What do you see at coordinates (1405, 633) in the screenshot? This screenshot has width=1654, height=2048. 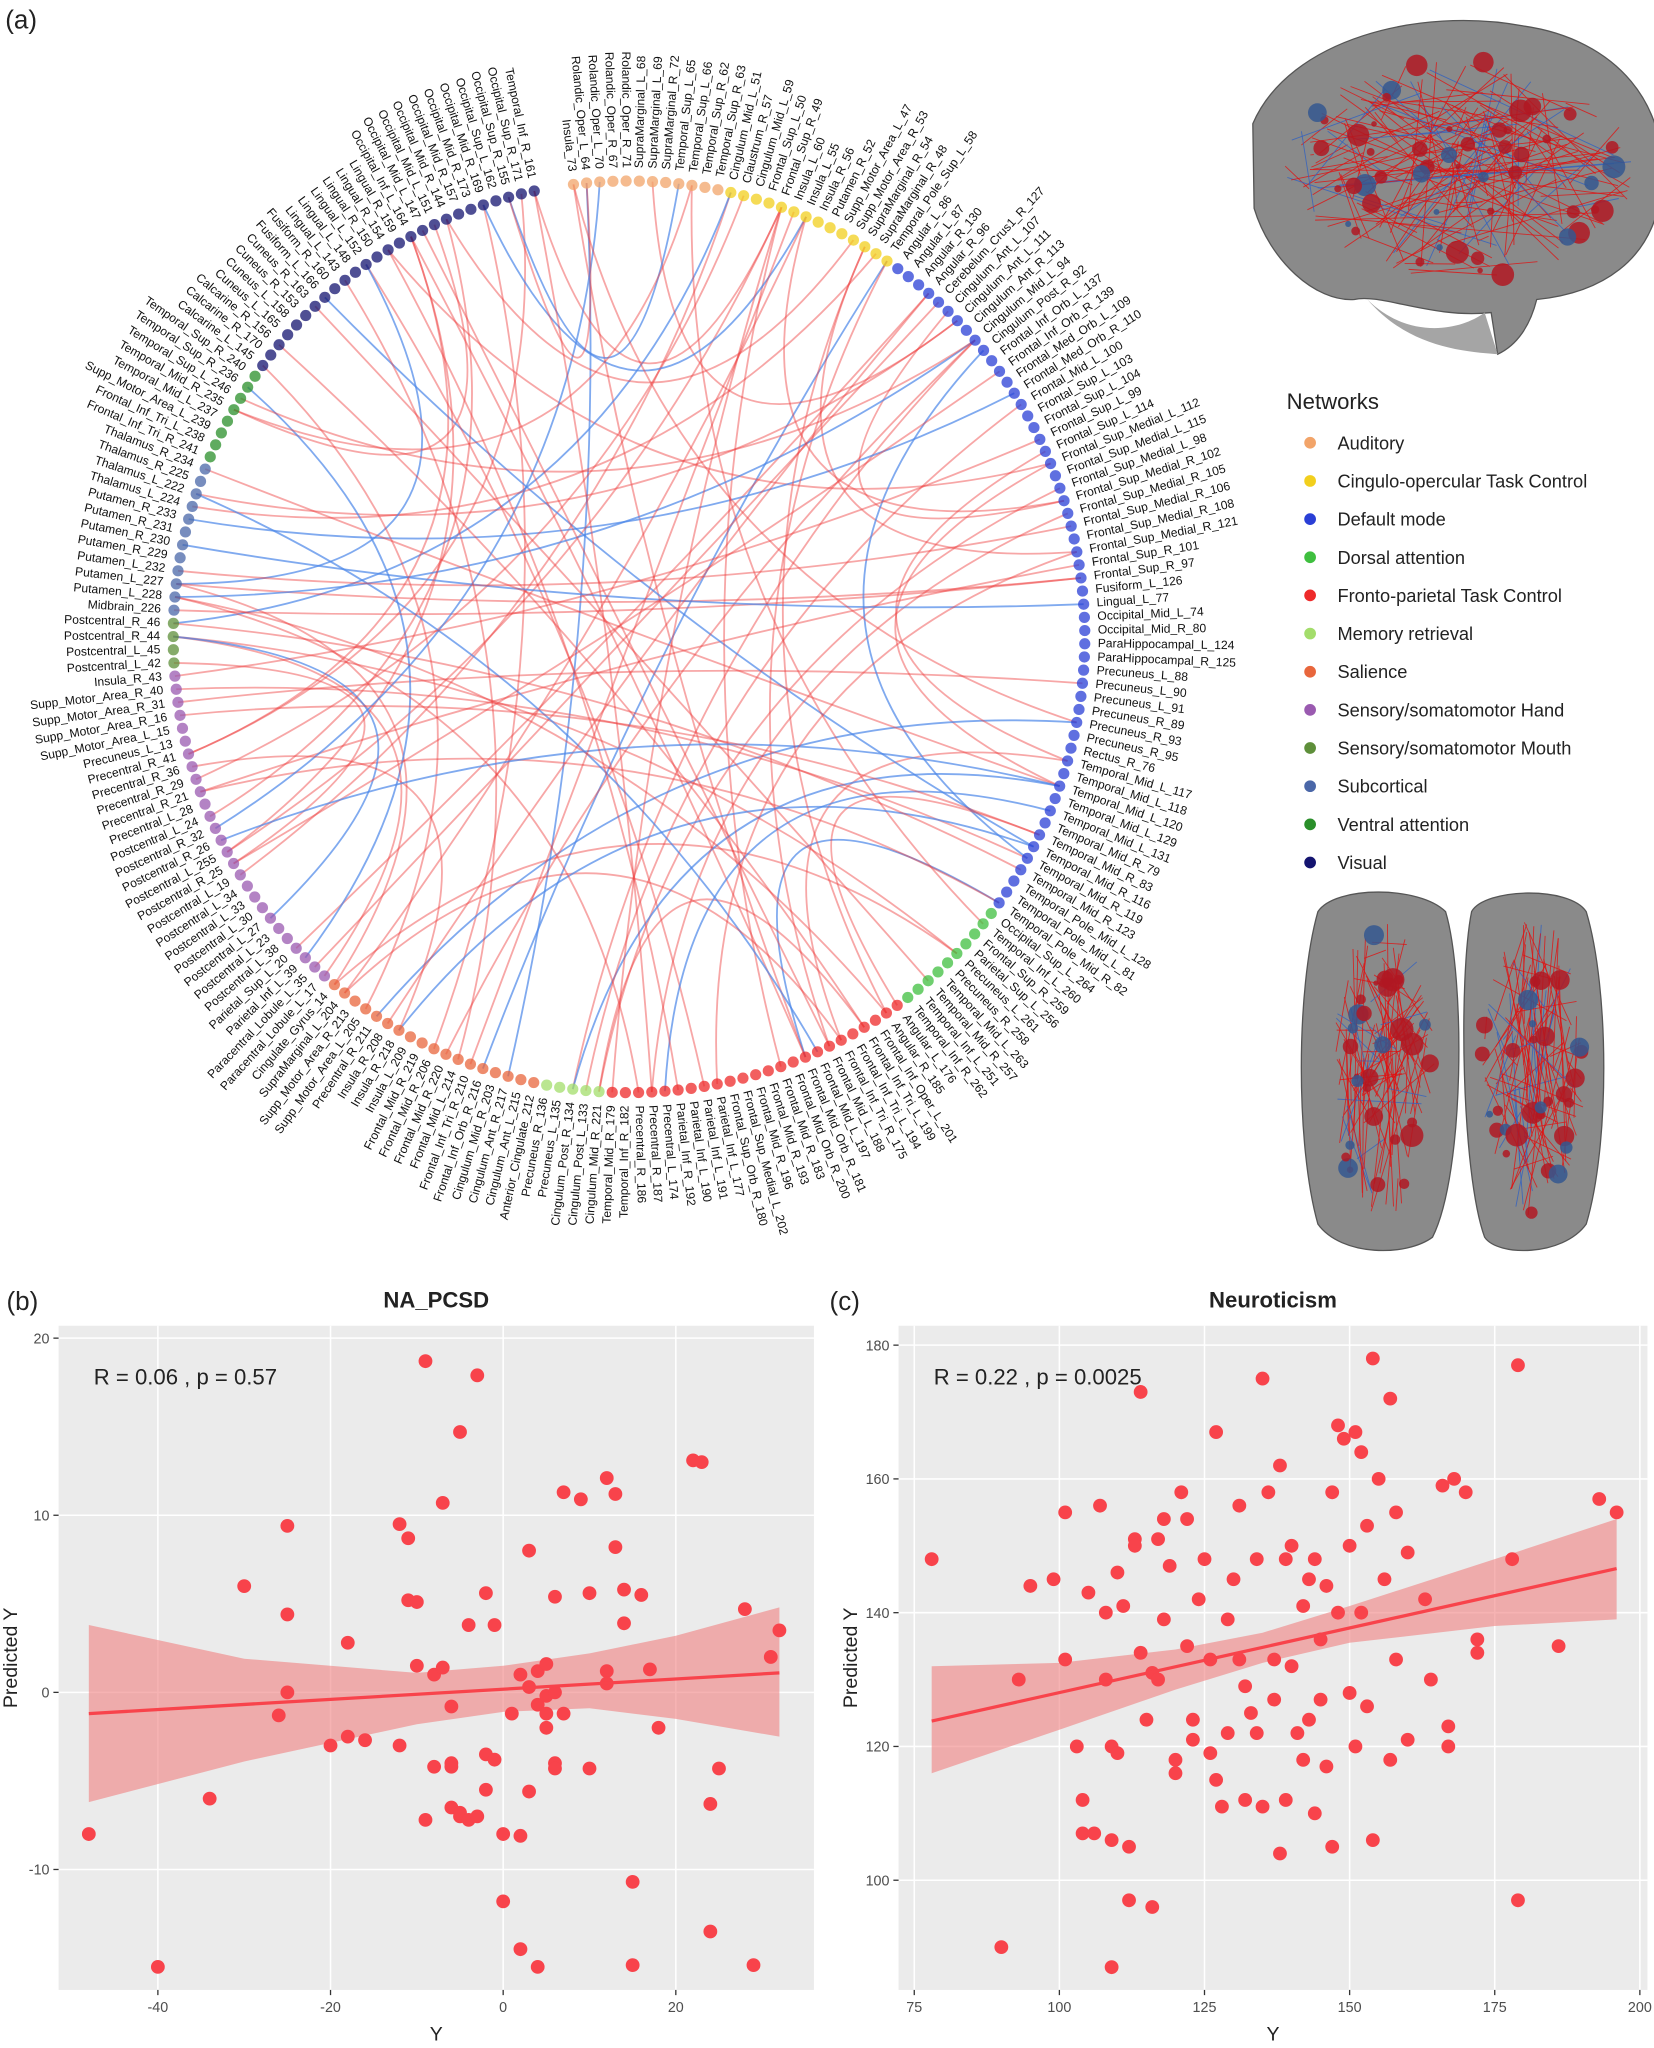 I see `legend-label: Memory retrieval` at bounding box center [1405, 633].